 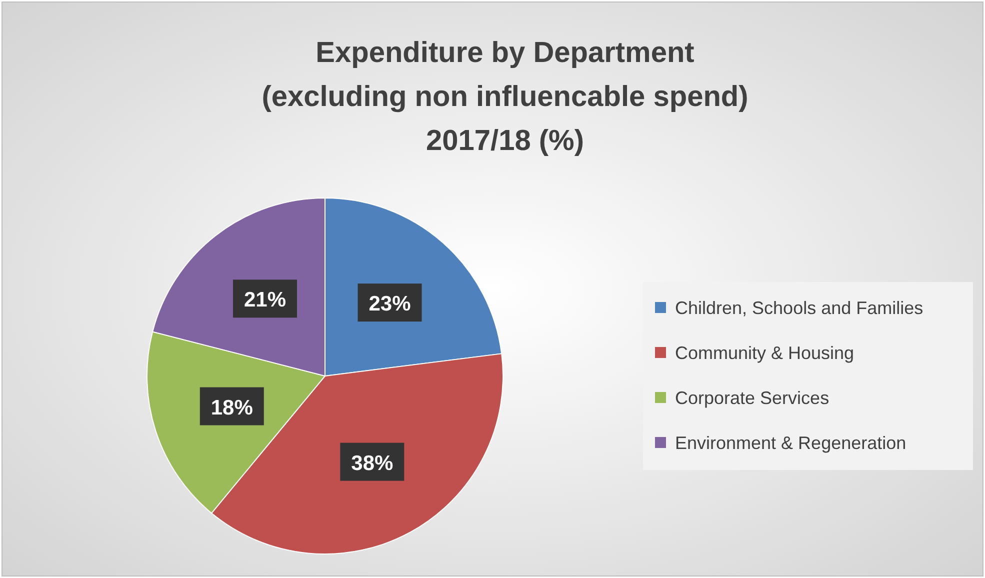 I want to click on legend-label: Corporate Services, so click(x=752, y=398).